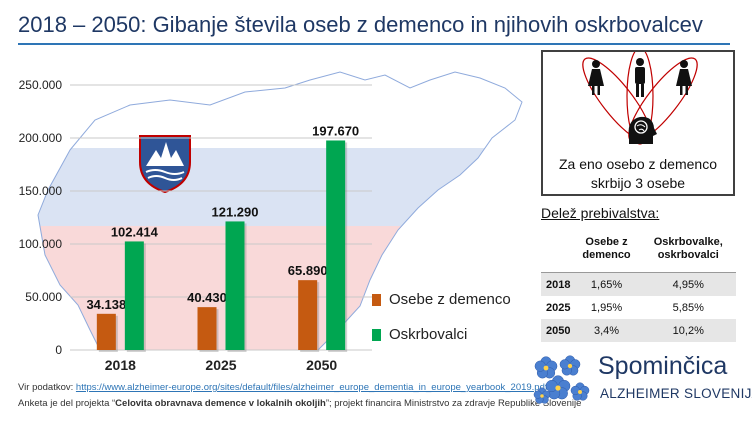 The width and height of the screenshot is (752, 423). What do you see at coordinates (43, 297) in the screenshot?
I see `y-tick-label: 50.000` at bounding box center [43, 297].